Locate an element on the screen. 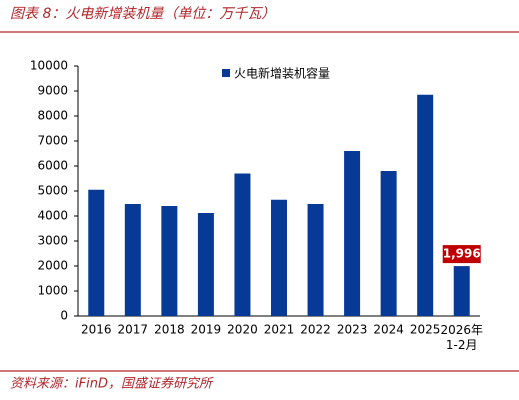 This screenshot has height=400, width=519. value-label: 1,996 is located at coordinates (462, 254).